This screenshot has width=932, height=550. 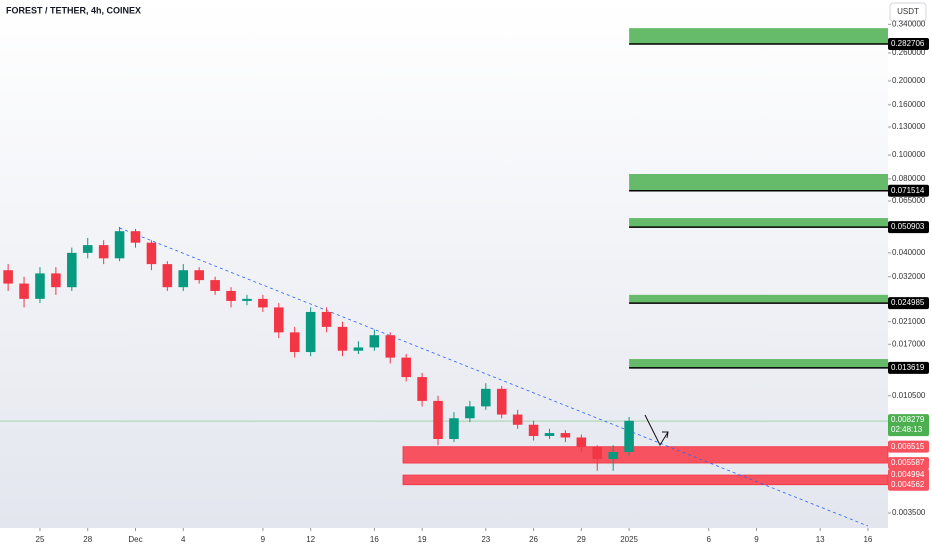 I want to click on y-tick-label: 0.040000, so click(x=909, y=252).